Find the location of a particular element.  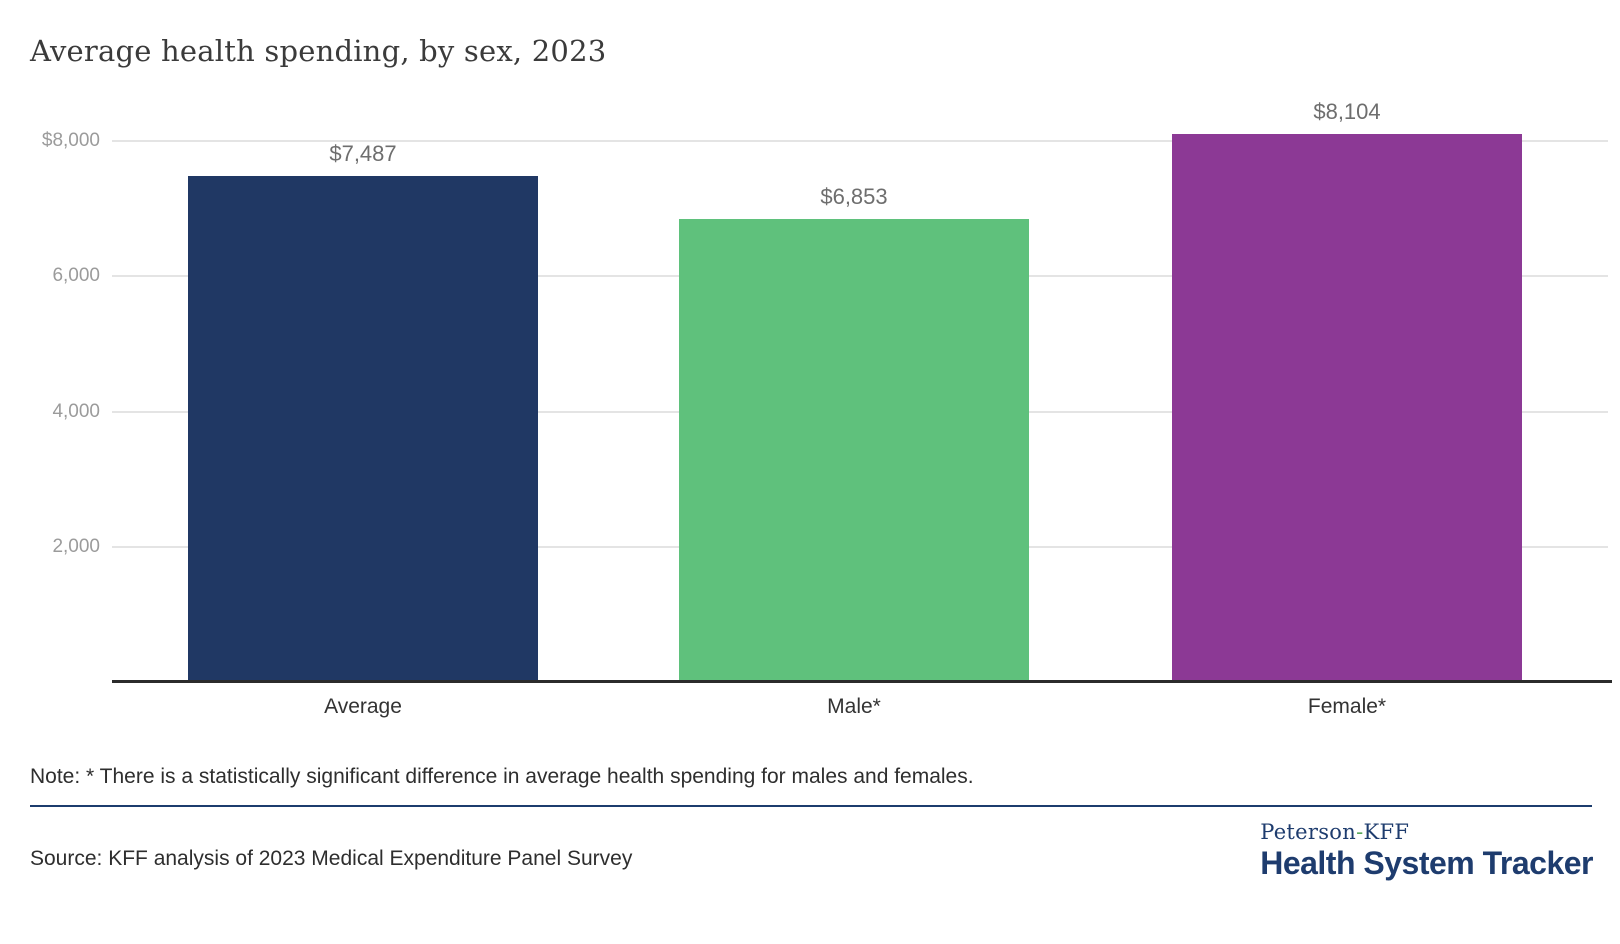

bar-average is located at coordinates (363, 429).